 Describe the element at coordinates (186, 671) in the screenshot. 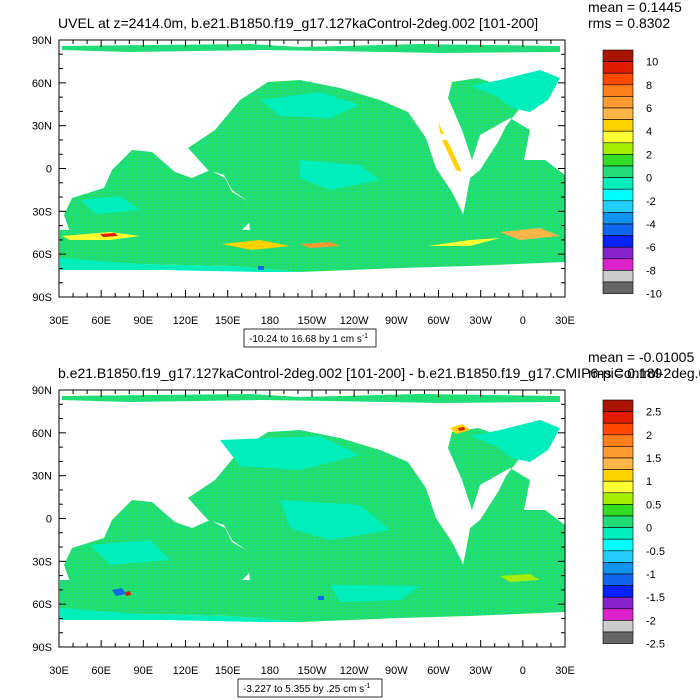

I see `x-tick-label: 120E` at that location.